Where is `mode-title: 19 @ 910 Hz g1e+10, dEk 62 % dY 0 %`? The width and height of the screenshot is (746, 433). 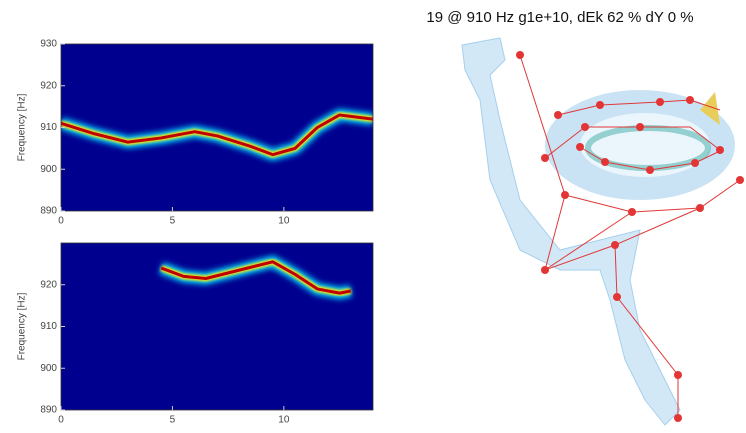 mode-title: 19 @ 910 Hz g1e+10, dEk 62 % dY 0 % is located at coordinates (559, 17).